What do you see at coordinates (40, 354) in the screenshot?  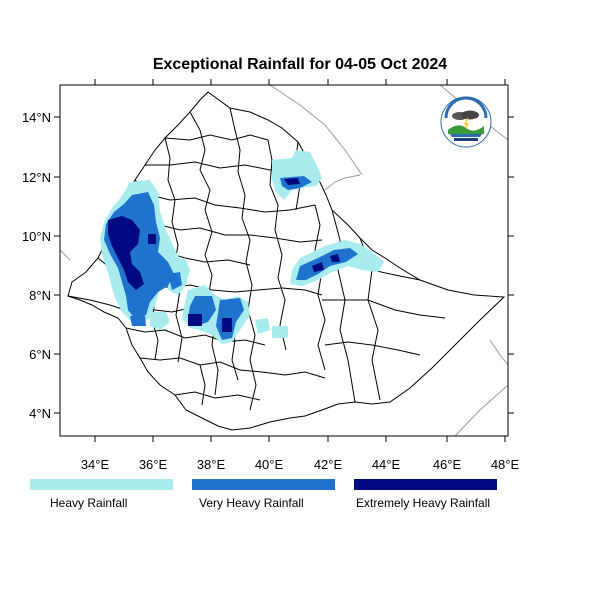 I see `y-tick-label: 6°N` at bounding box center [40, 354].